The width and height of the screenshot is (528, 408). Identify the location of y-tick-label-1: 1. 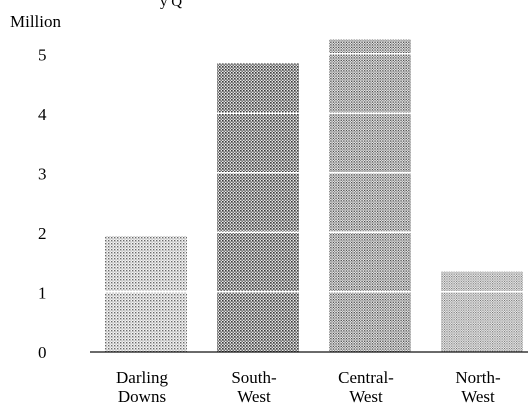
(42, 293).